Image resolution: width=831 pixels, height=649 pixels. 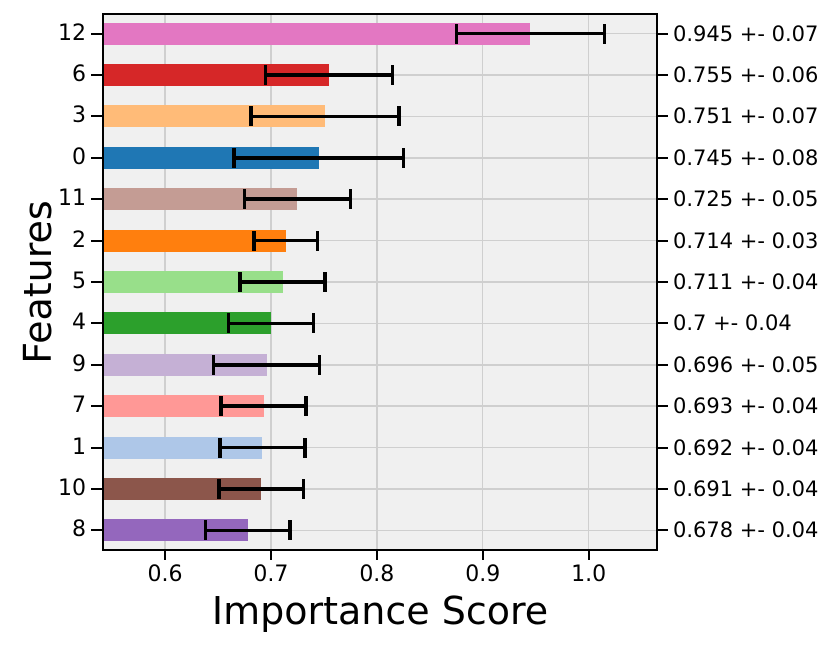 I want to click on y-tick-label: 3, so click(x=79, y=116).